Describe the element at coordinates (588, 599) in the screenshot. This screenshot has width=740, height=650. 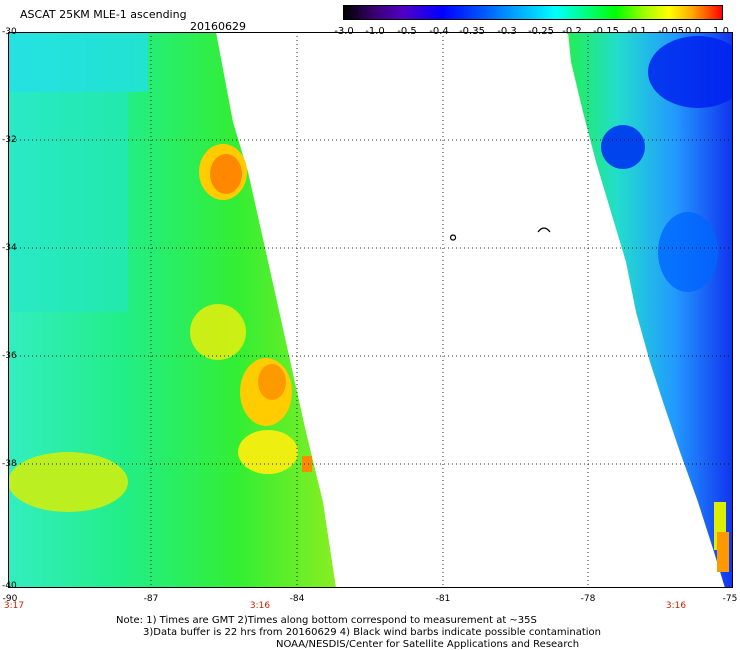
I see `lon-label: -78` at that location.